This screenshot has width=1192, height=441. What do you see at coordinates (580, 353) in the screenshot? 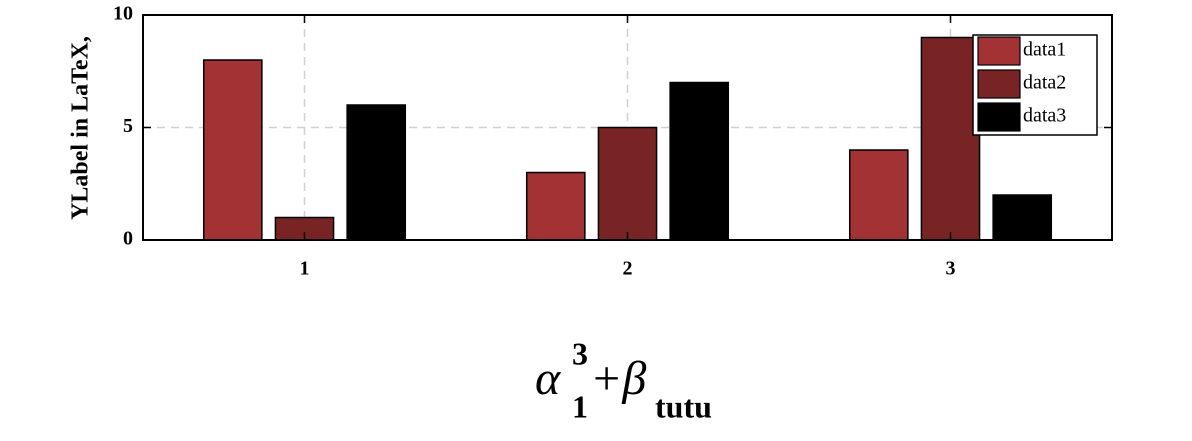
I see `x-axis-label: 3` at bounding box center [580, 353].